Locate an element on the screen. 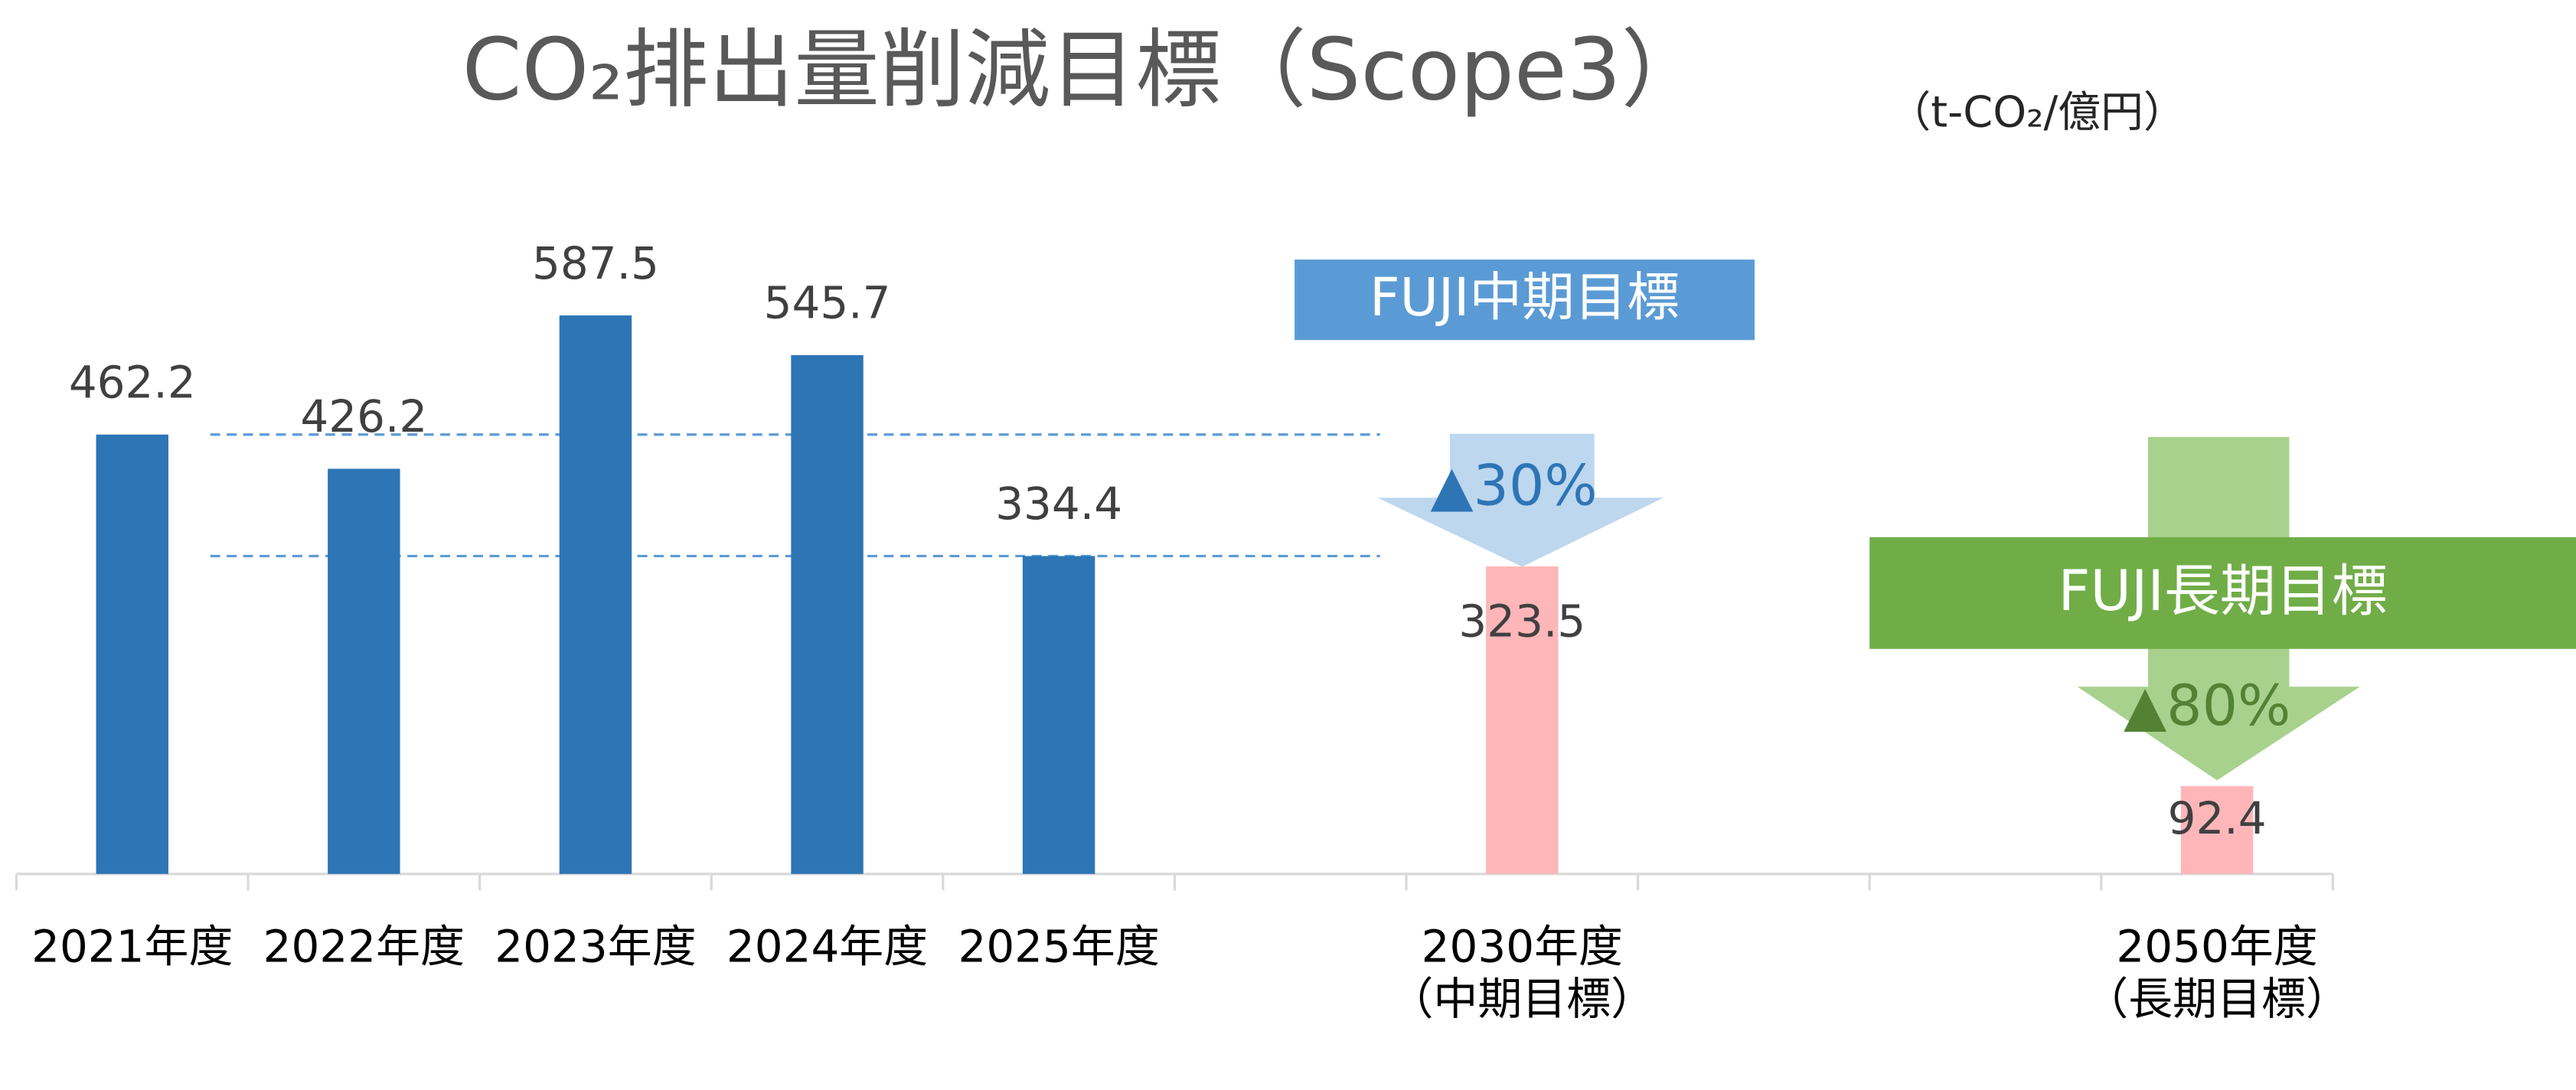 The image size is (2576, 1090). reduction-label: ▲80% is located at coordinates (2207, 707).